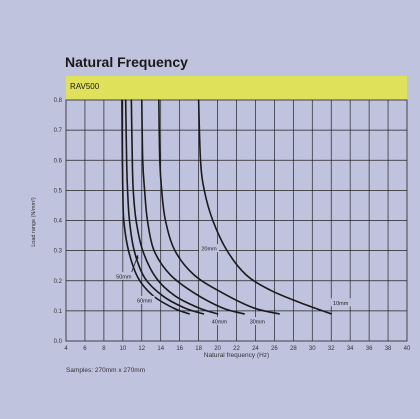 The height and width of the screenshot is (419, 420). I want to click on y-axis-label: Load range (N/mm²), so click(34, 222).